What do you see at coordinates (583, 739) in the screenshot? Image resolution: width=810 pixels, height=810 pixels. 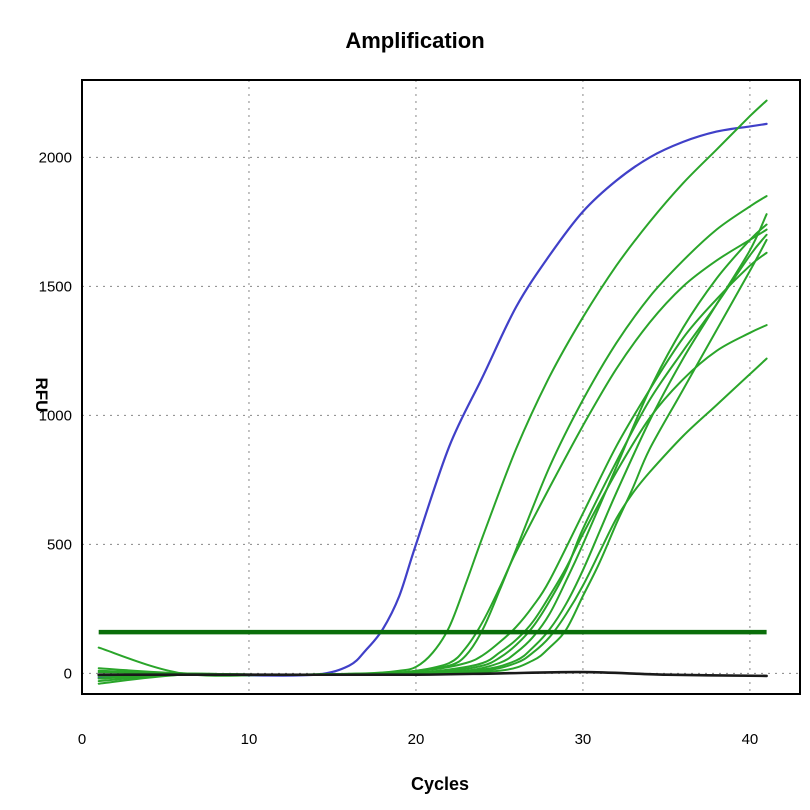 I see `x-tick-label: 30` at bounding box center [583, 739].